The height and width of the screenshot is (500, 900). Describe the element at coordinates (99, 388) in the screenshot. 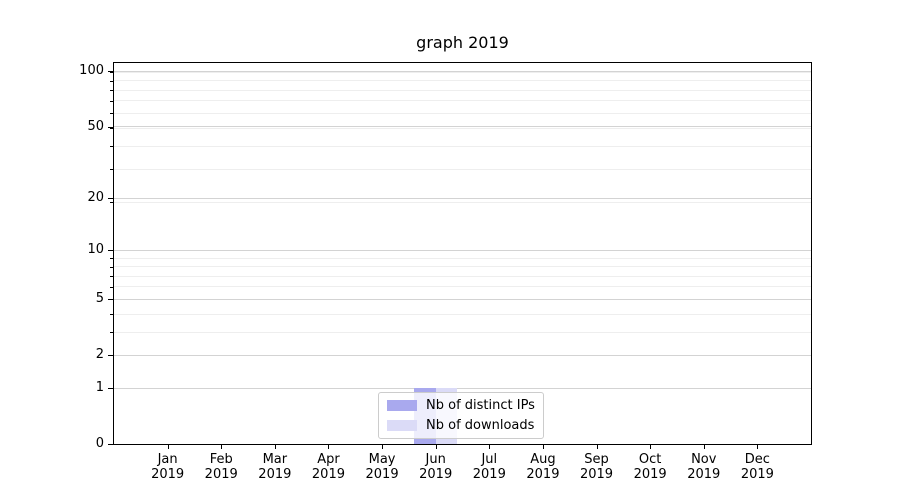

I see `y-tick-label: 1` at that location.